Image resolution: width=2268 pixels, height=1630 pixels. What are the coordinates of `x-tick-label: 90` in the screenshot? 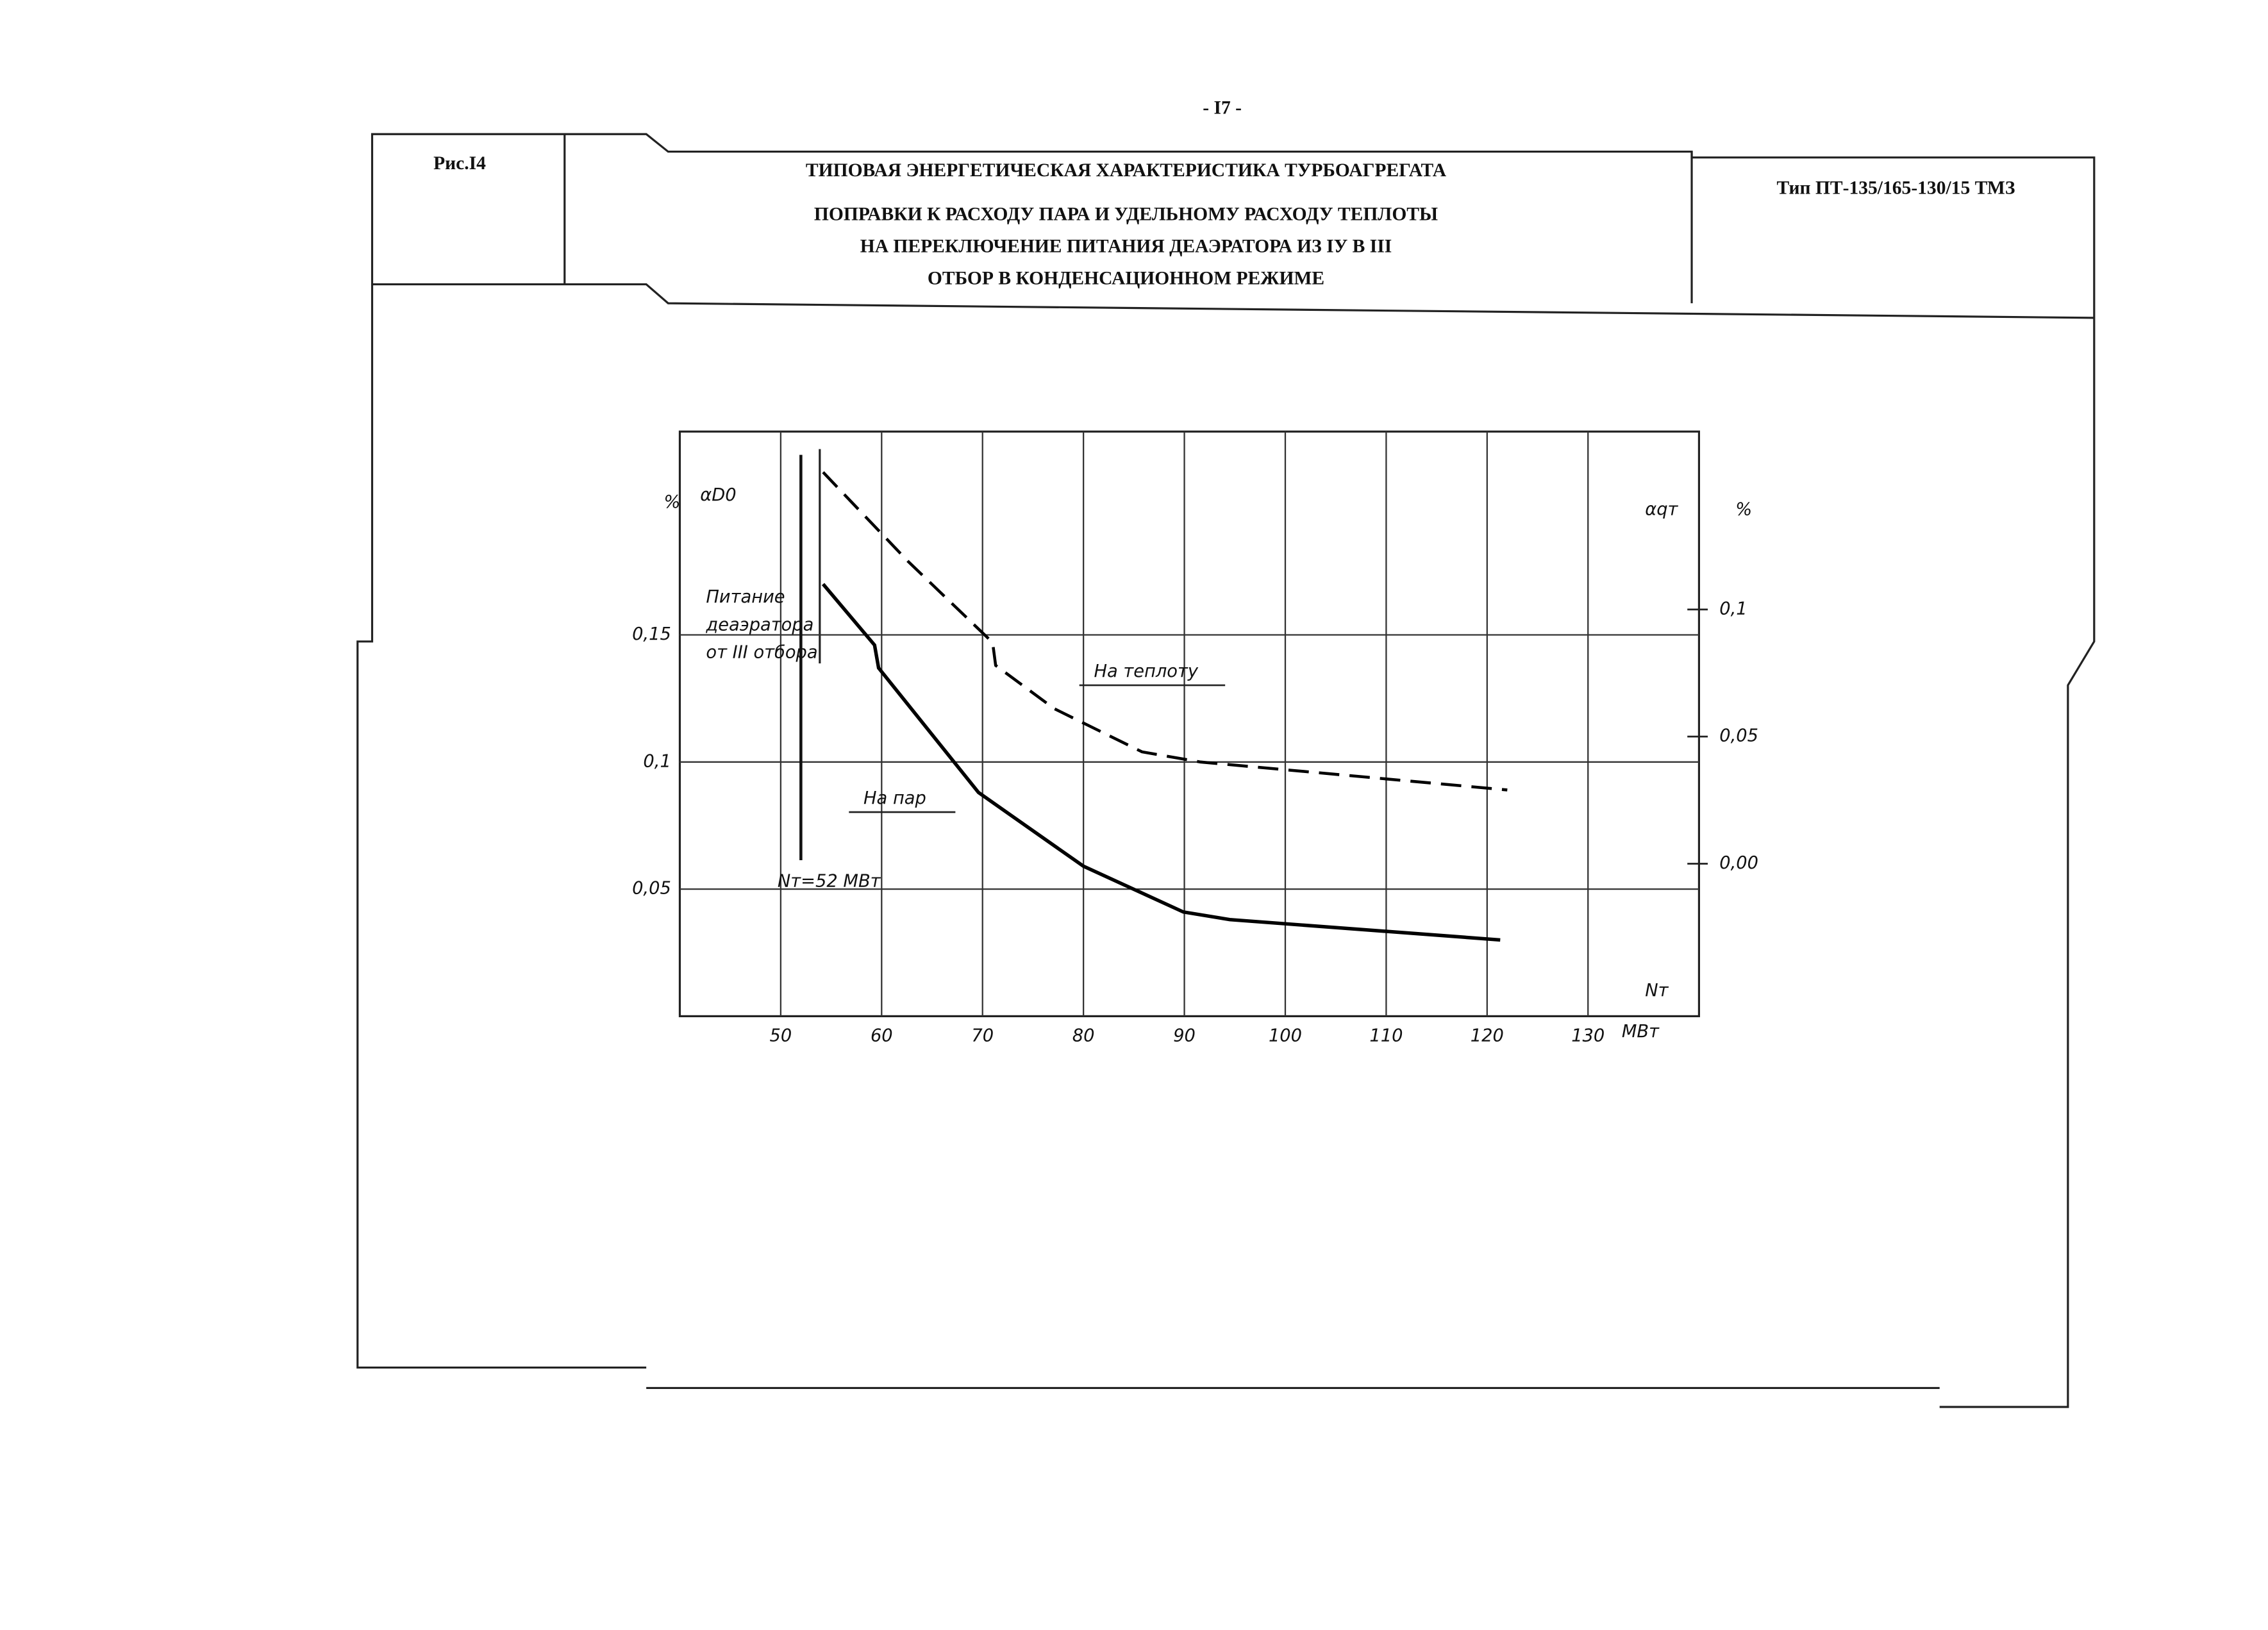 It's located at (1184, 1036).